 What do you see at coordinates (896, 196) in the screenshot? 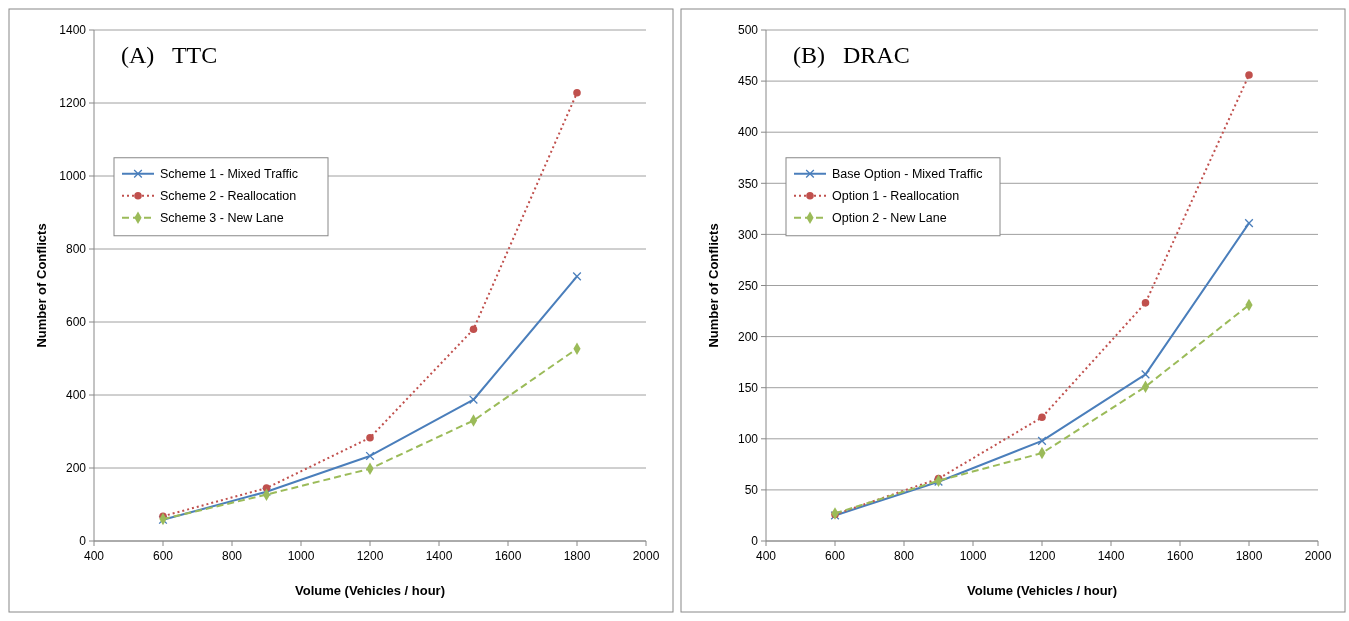
I see `legend-label: Option 1 - Reallocation` at bounding box center [896, 196].